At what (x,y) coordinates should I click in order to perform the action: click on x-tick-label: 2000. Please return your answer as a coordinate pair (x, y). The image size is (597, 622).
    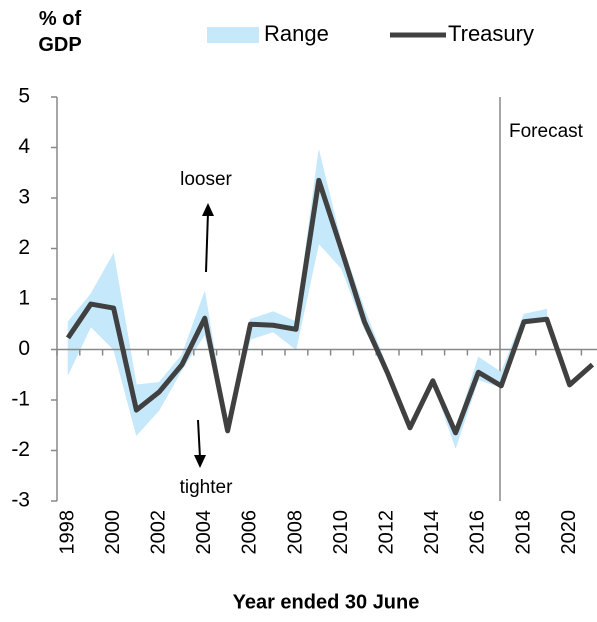
    Looking at the image, I should click on (113, 532).